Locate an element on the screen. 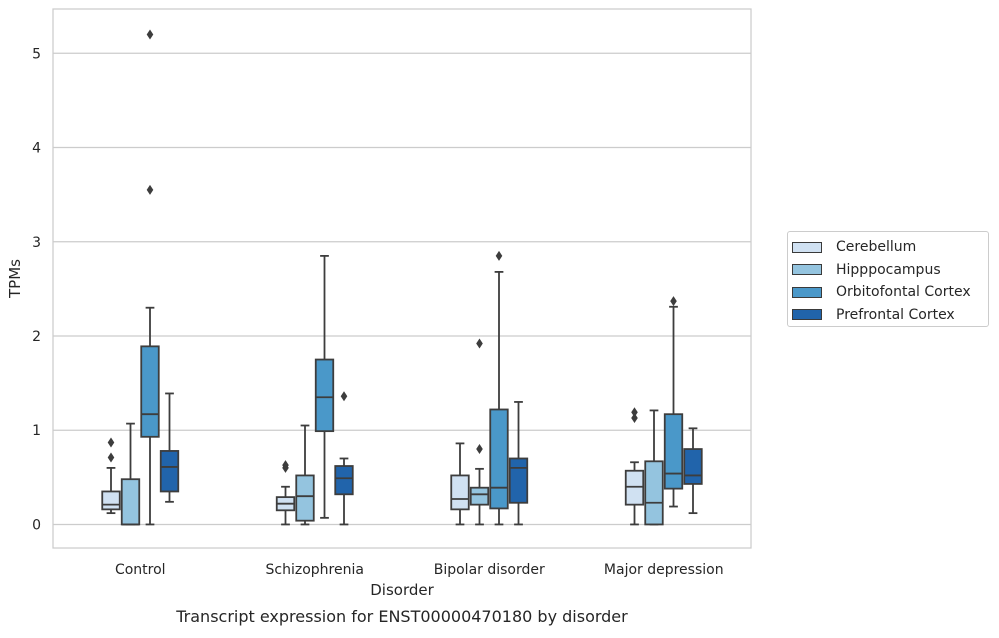 This screenshot has width=999, height=638. legend-item: Cerebellum is located at coordinates (890, 247).